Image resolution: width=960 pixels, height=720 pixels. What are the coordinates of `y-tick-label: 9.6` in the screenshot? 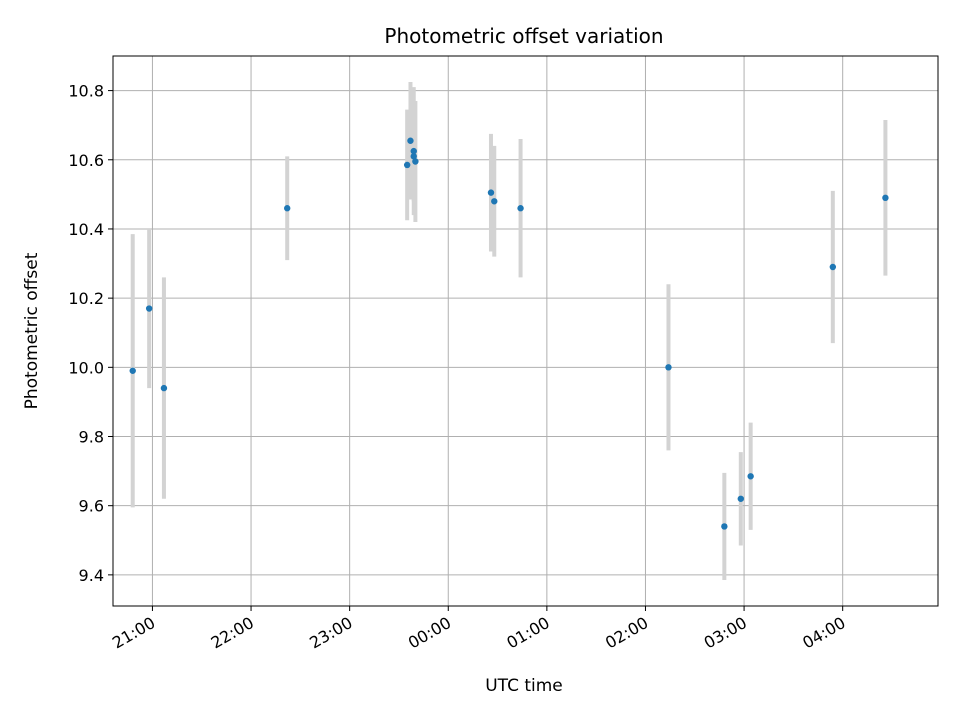 It's located at (91, 506).